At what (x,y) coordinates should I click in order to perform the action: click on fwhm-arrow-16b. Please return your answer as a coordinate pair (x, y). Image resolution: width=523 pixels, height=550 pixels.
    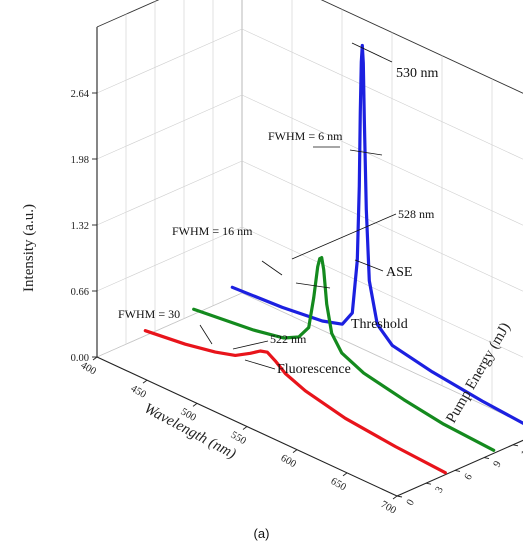
    Looking at the image, I should click on (313, 285).